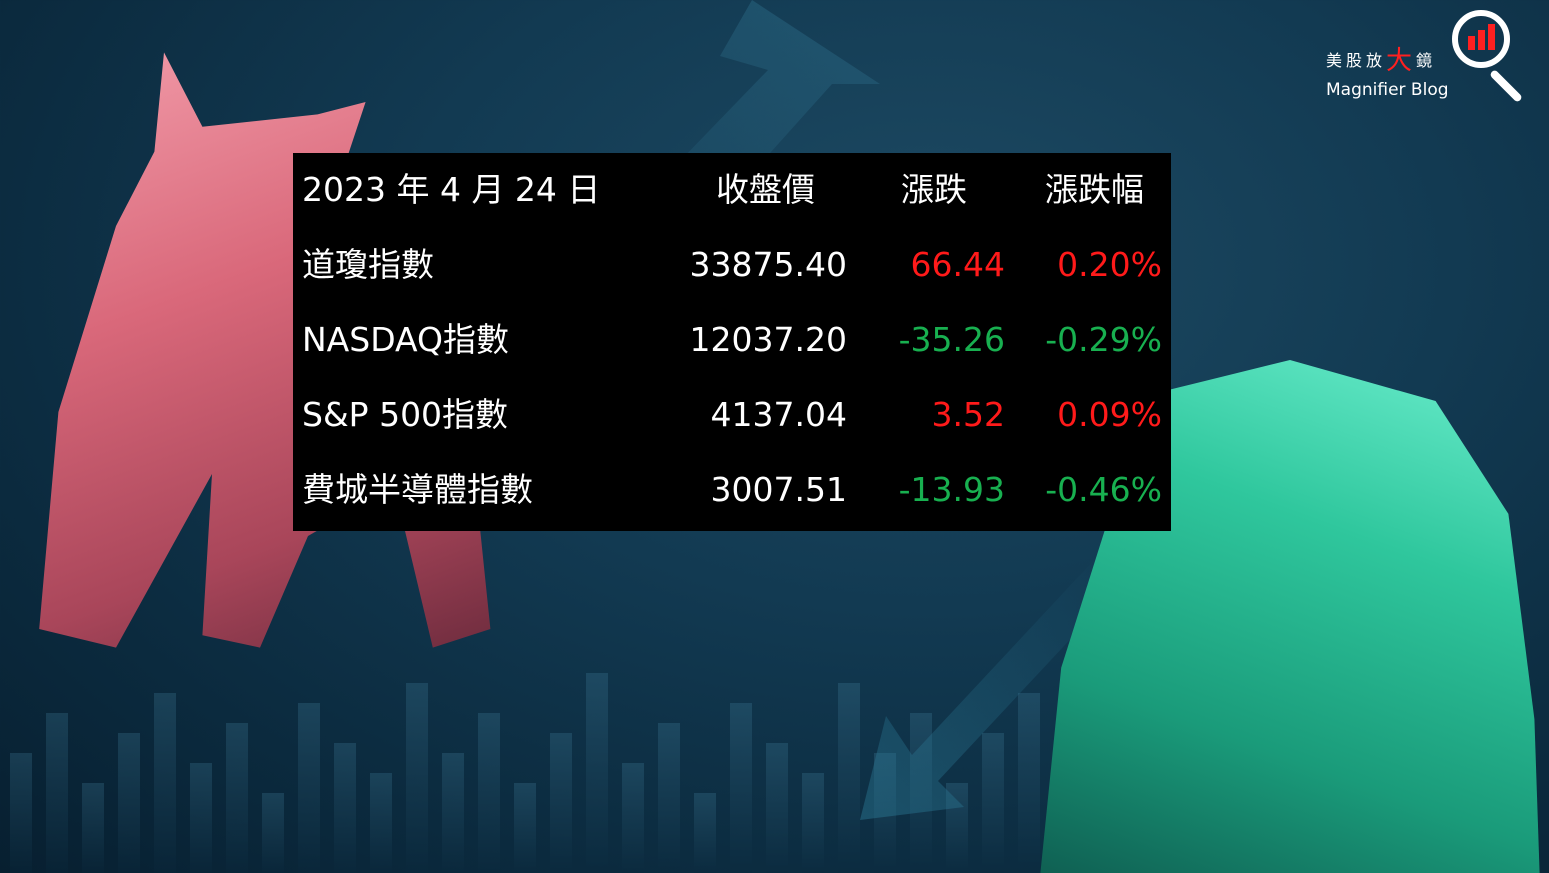 The width and height of the screenshot is (1549, 873). I want to click on table-row: S&P 500指數 4137.04 3.52 0.09%, so click(732, 415).